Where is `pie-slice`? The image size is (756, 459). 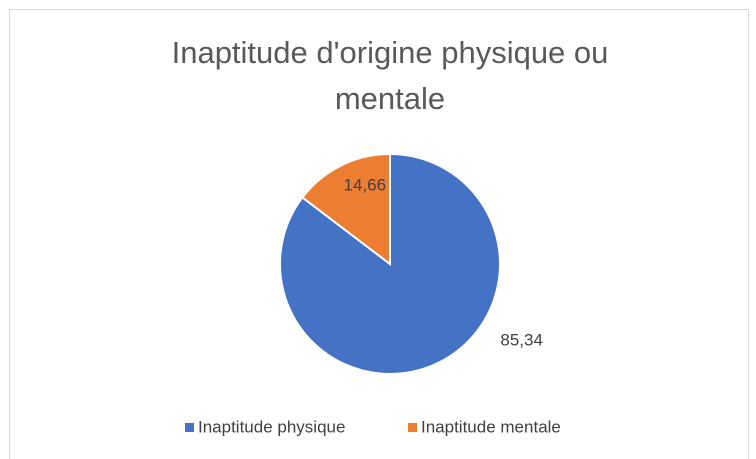 pie-slice is located at coordinates (346, 209).